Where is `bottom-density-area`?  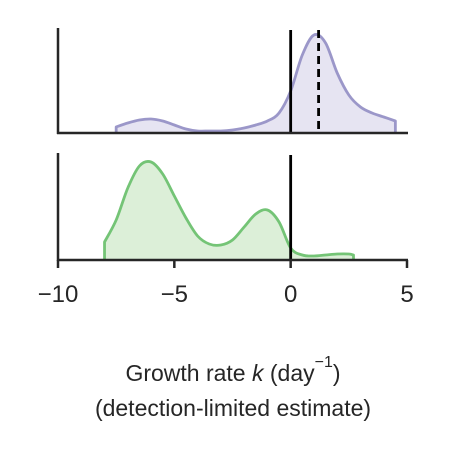
bottom-density-area is located at coordinates (229, 210).